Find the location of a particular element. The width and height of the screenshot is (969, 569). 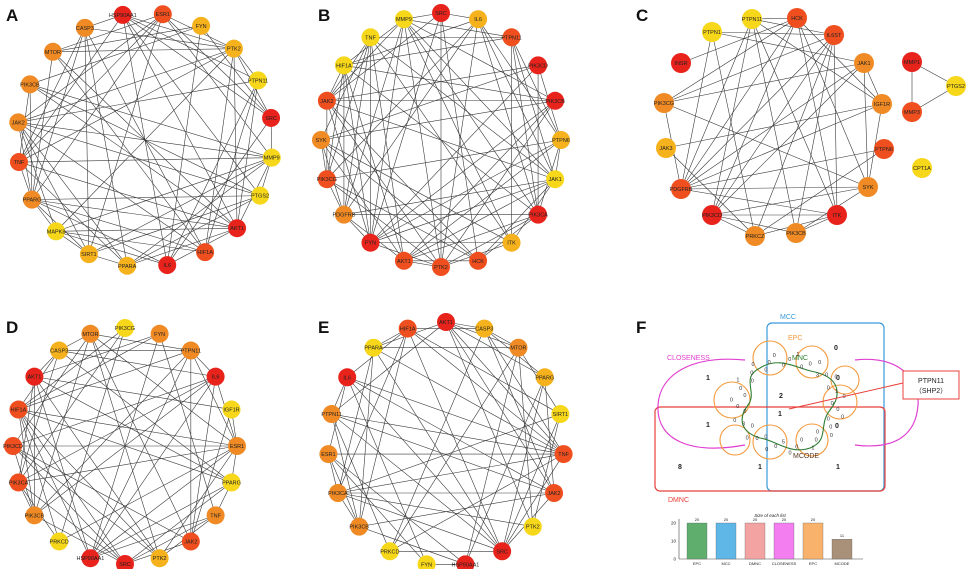

node-label: PIK3CD is located at coordinates (538, 66).